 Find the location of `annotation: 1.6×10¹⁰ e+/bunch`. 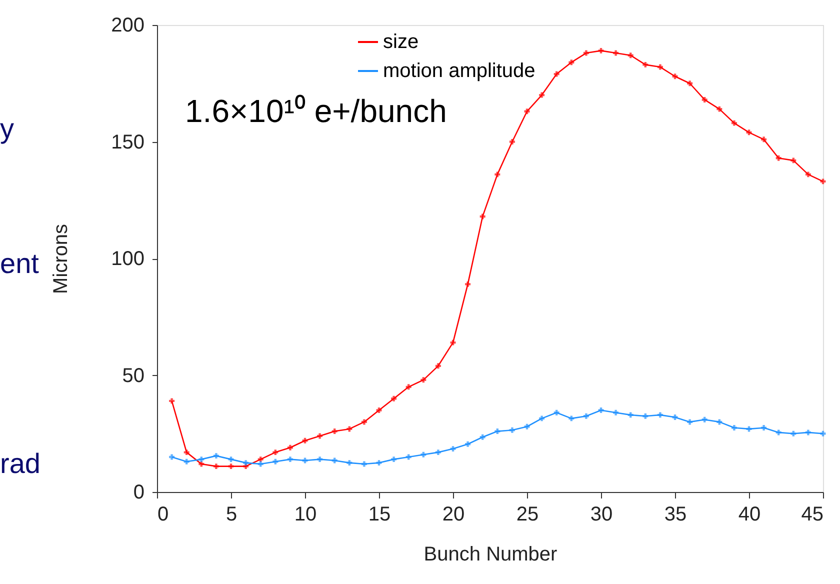

annotation: 1.6×10¹⁰ e+/bunch is located at coordinates (316, 111).